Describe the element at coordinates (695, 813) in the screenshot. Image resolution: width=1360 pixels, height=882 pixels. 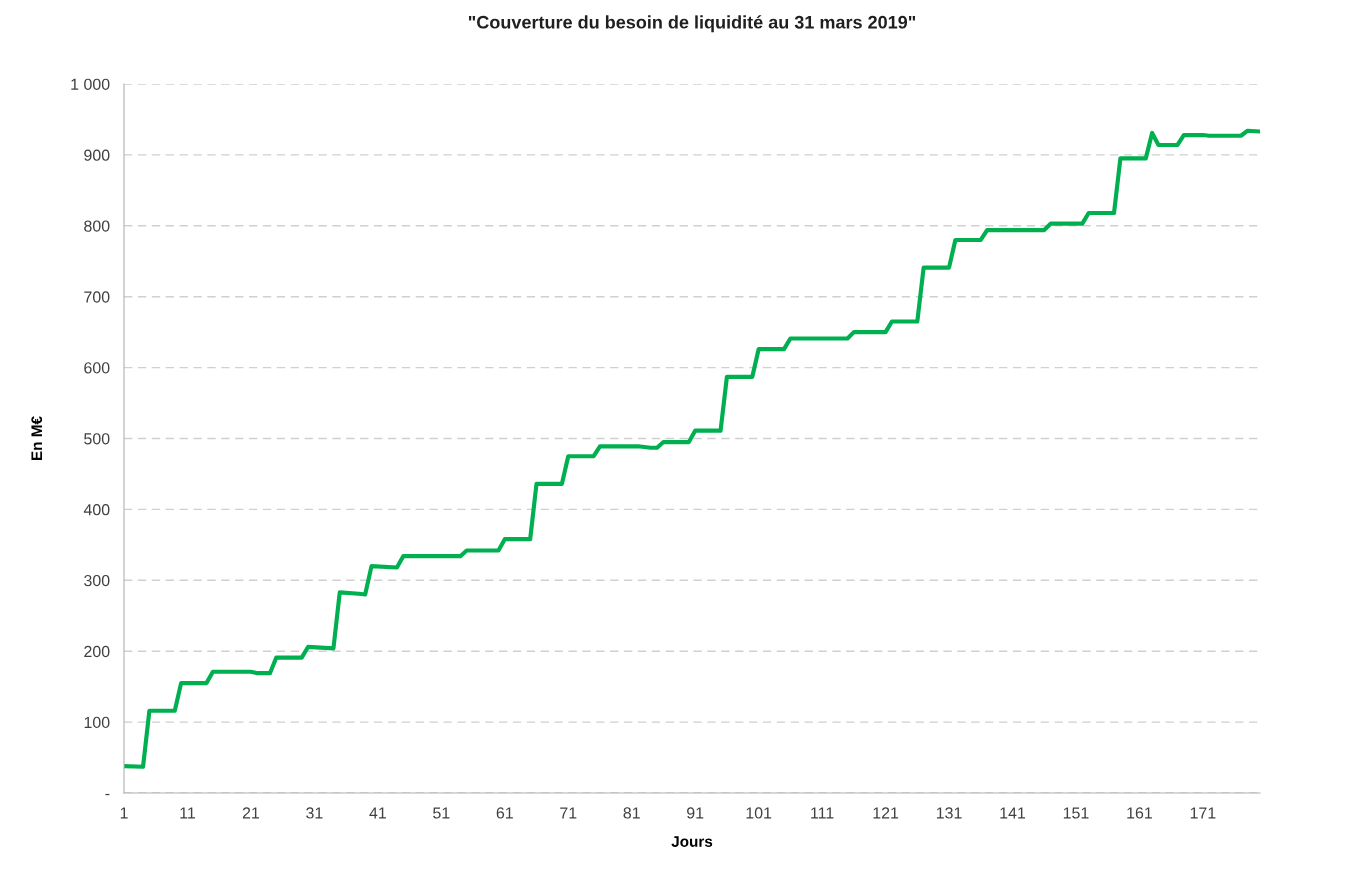
I see `x-tick-label: 91` at that location.